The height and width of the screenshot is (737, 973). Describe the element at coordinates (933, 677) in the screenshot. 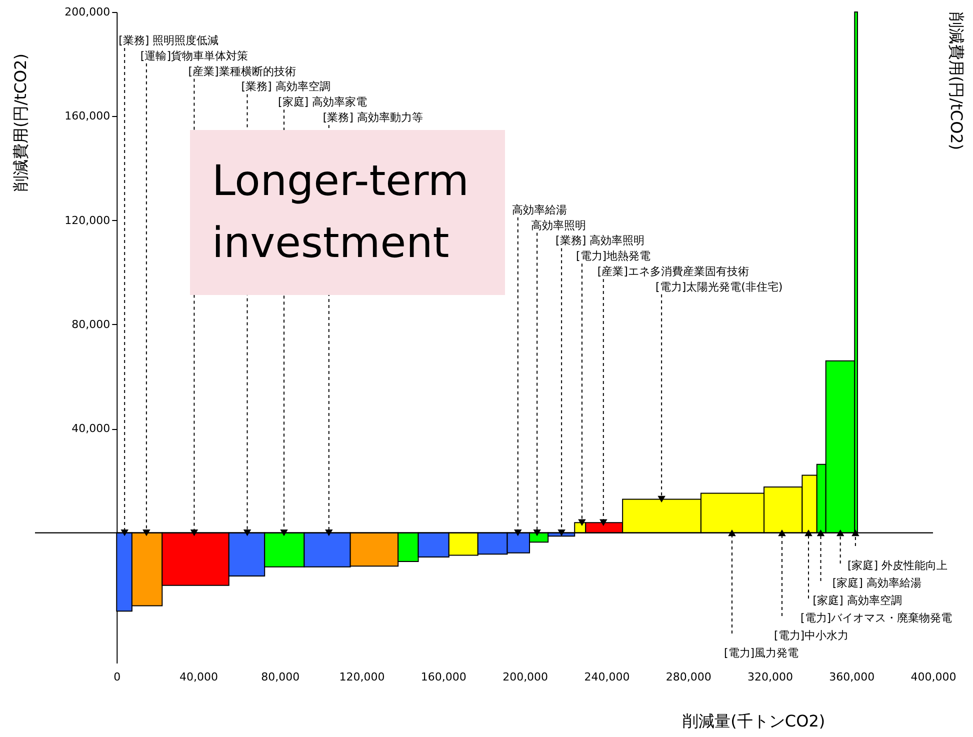

I see `x-tick-label: 400,000` at that location.